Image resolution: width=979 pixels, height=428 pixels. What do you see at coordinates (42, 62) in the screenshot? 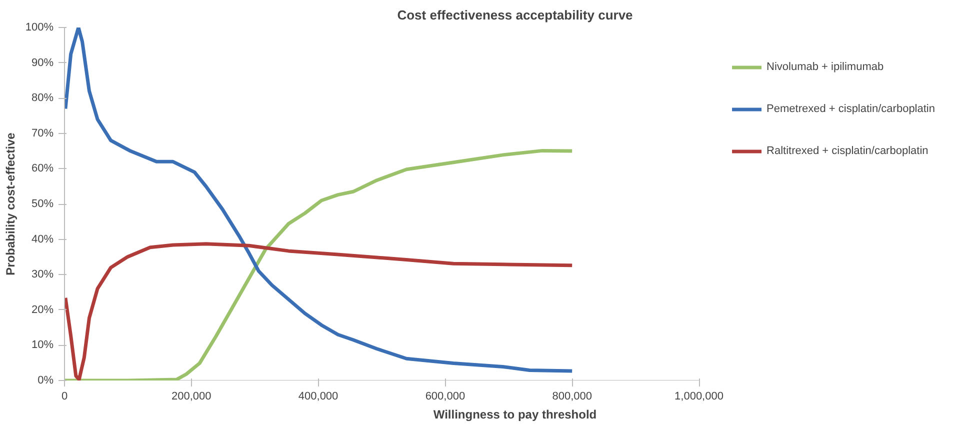
I see `y-tick-label: 90%` at bounding box center [42, 62].